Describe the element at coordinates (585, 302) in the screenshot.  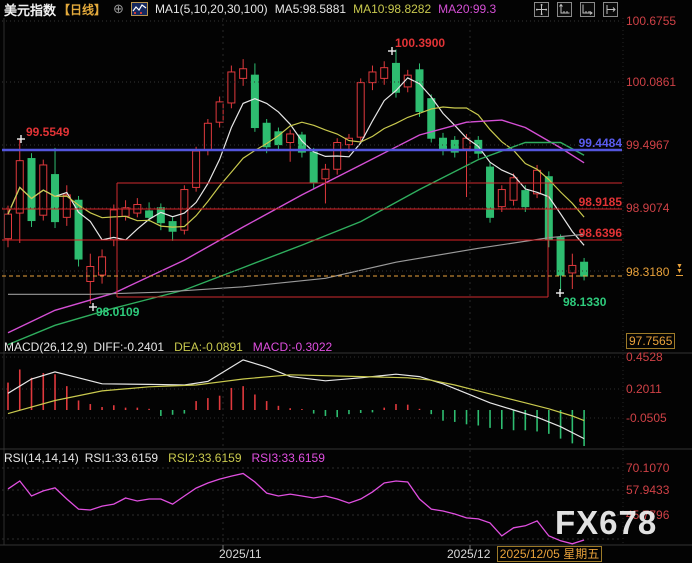
I see `swing-annotation-label: 98.1330` at that location.